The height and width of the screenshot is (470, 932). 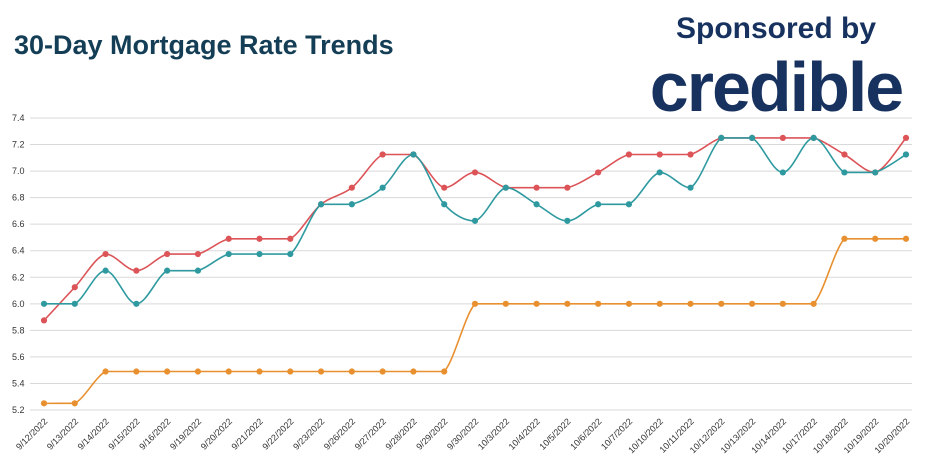 What do you see at coordinates (339, 433) in the screenshot?
I see `x-tick-label: 9/26/2022` at bounding box center [339, 433].